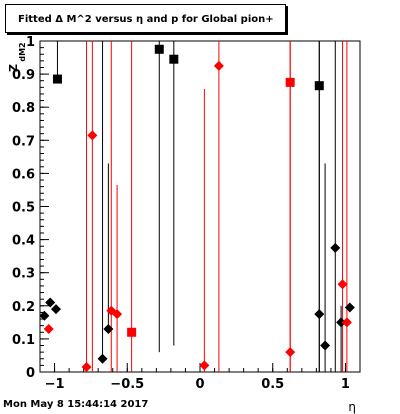 This screenshot has width=400, height=414. Describe the element at coordinates (23, 174) in the screenshot. I see `y-tick-label: 0.6` at that location.